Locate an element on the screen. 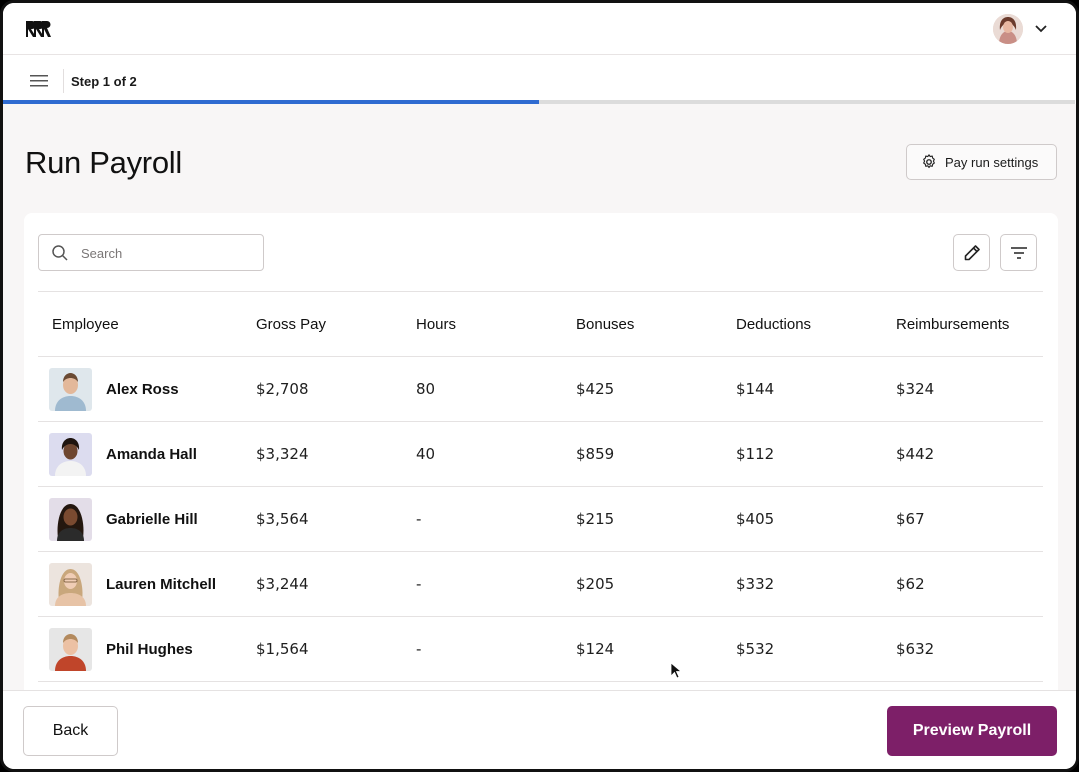 This screenshot has width=1079, height=772. bonuses-cell: $425 is located at coordinates (595, 389).